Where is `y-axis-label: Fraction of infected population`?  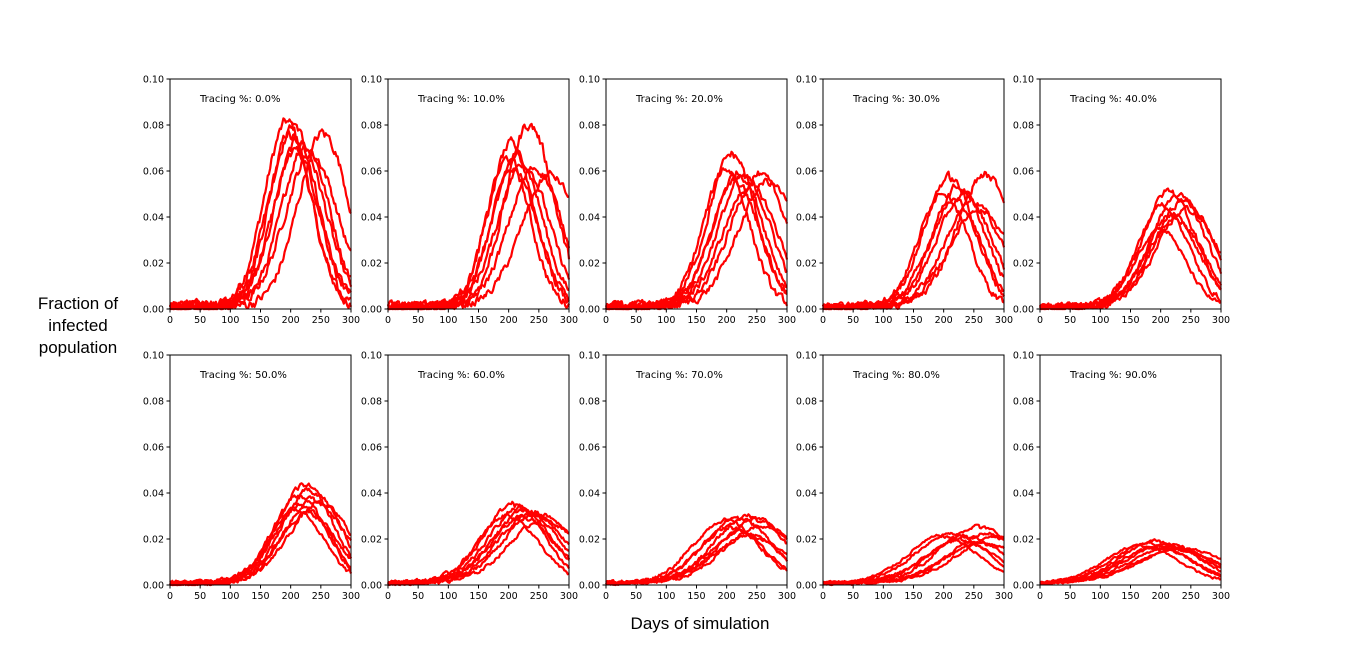
y-axis-label: Fraction of infected population is located at coordinates (78, 326).